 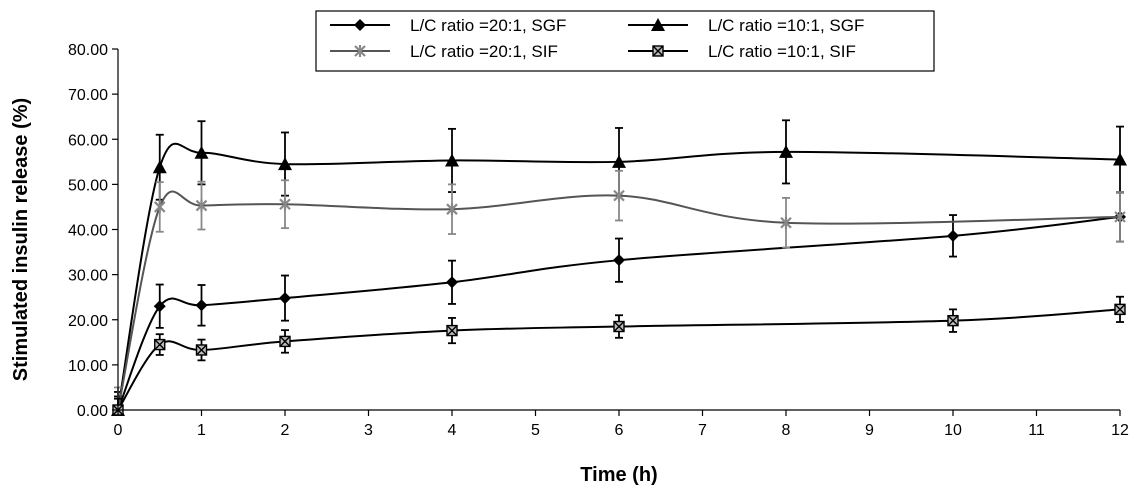 I want to click on x-tick-label: 11, so click(x=1036, y=430).